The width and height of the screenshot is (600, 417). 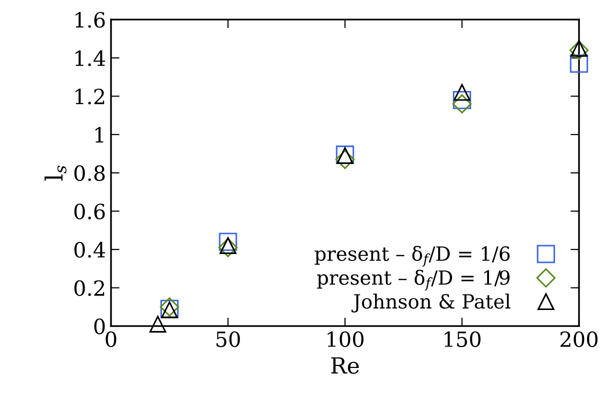 I want to click on y-axis-title: l$_{s}$, so click(x=55, y=173).